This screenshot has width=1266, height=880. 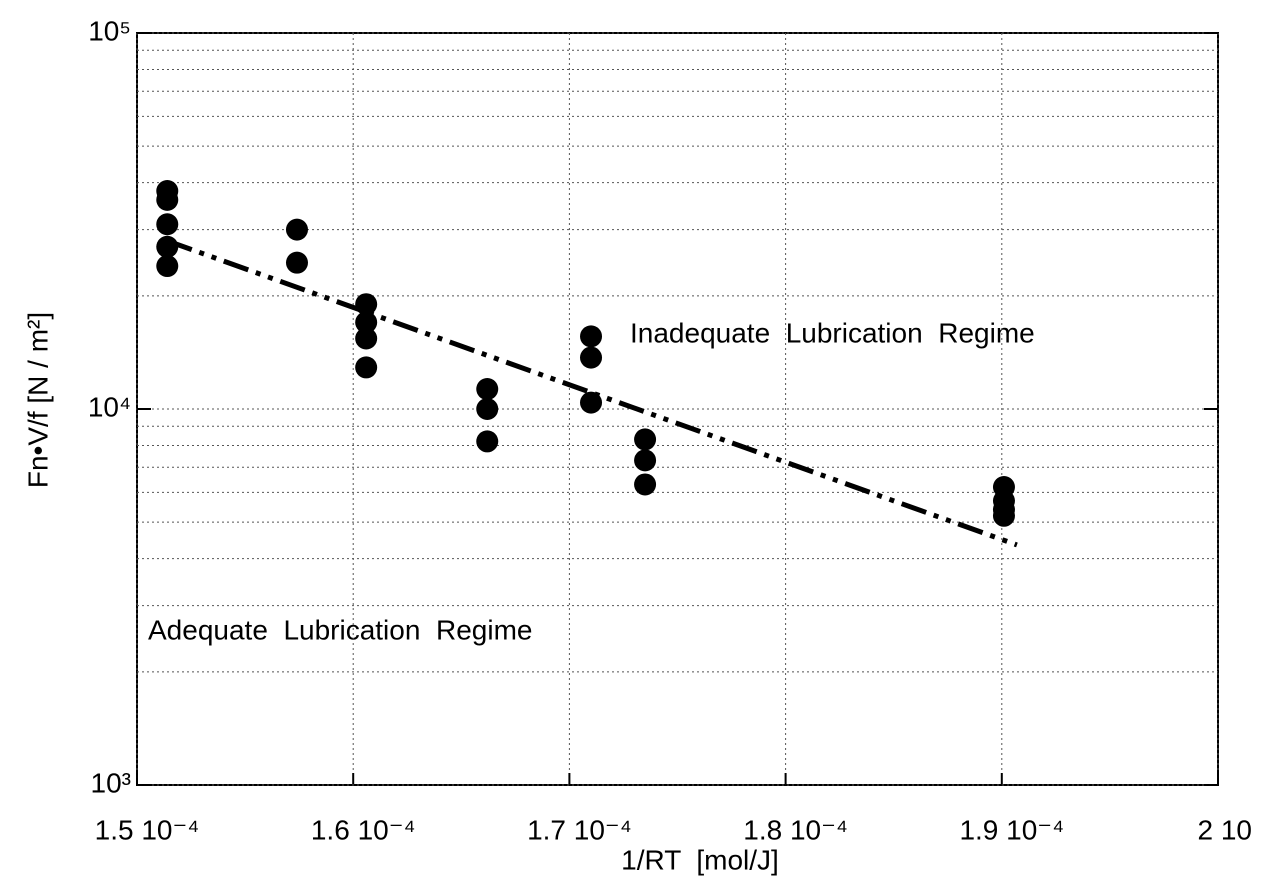 What do you see at coordinates (700, 859) in the screenshot?
I see `x-axis-title: 1/RT [mol/J]` at bounding box center [700, 859].